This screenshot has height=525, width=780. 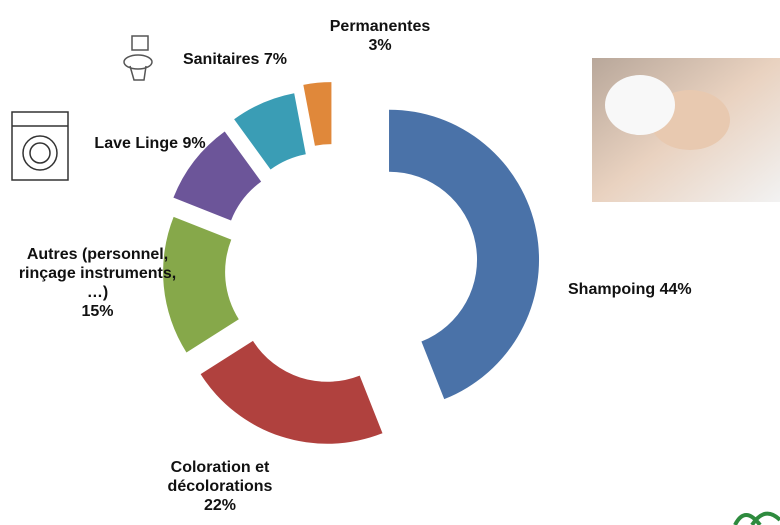 What do you see at coordinates (275, 59) in the screenshot?
I see `value-label: 7%` at bounding box center [275, 59].